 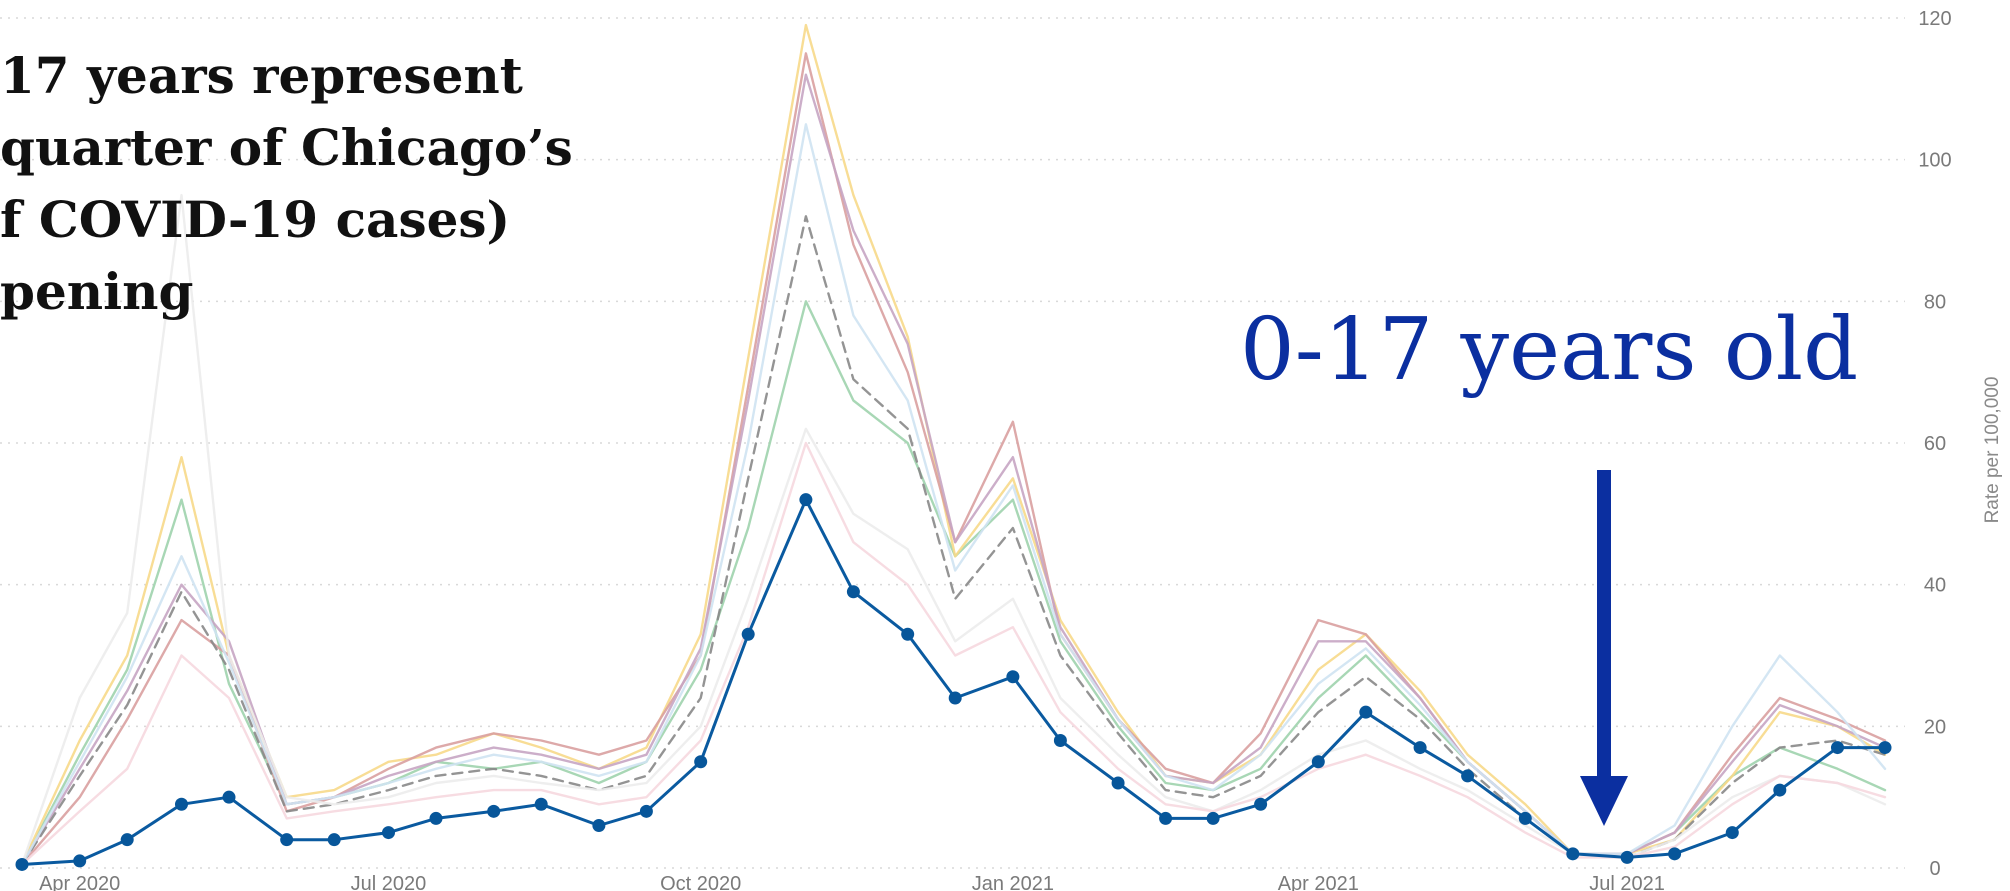 I want to click on x-tick-label: Apr 2020, so click(x=79, y=882).